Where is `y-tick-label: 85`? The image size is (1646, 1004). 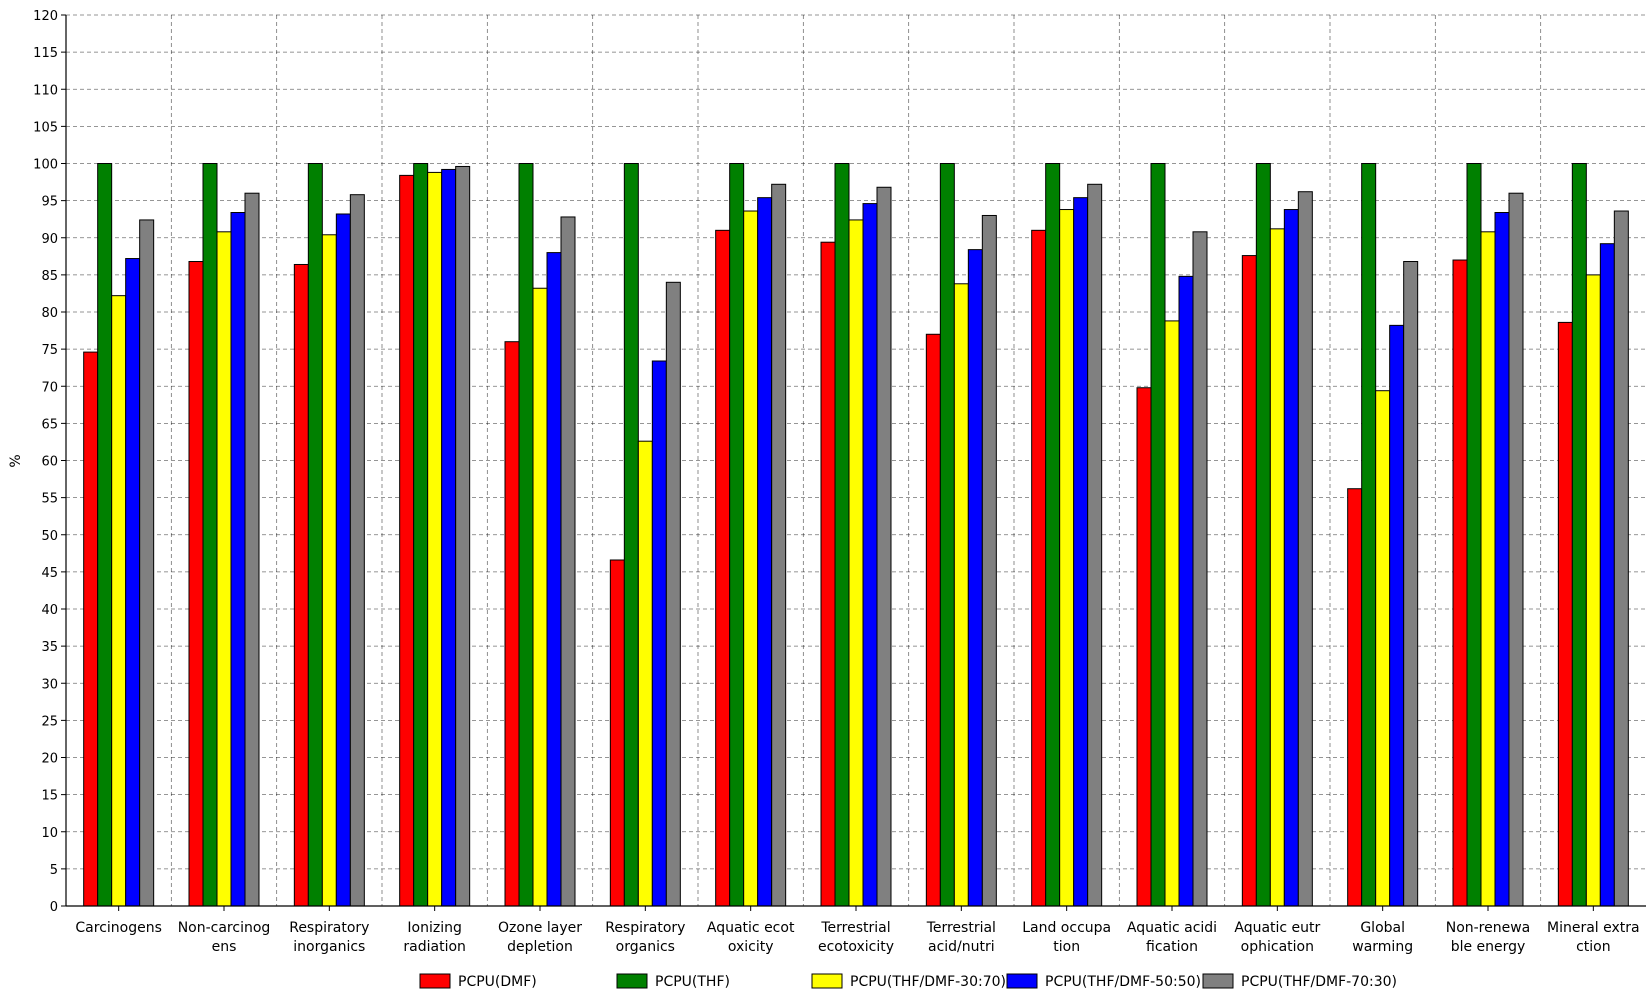
y-tick-label: 85 is located at coordinates (49, 276).